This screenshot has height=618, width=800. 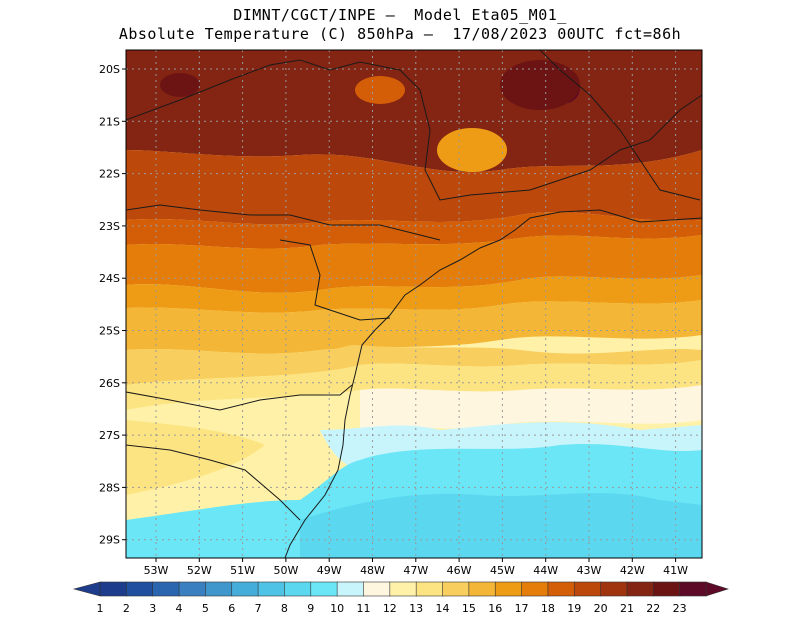 I want to click on colorbar-label: 9, so click(x=310, y=608).